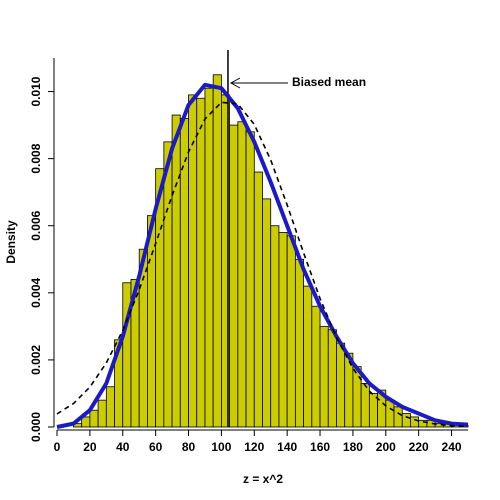 This screenshot has width=500, height=500. Describe the element at coordinates (419, 447) in the screenshot. I see `x-tick-label: 220` at that location.